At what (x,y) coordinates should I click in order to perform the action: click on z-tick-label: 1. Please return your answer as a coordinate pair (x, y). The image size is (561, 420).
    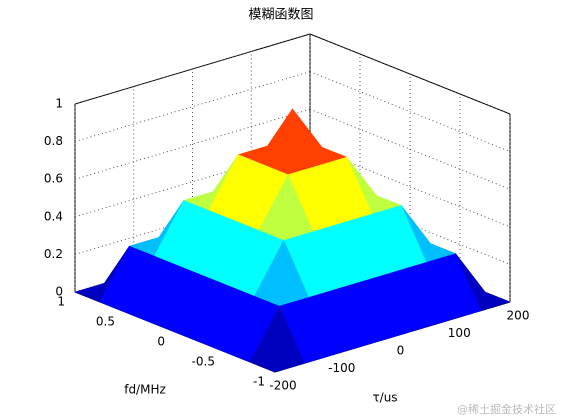
    Looking at the image, I should click on (59, 104).